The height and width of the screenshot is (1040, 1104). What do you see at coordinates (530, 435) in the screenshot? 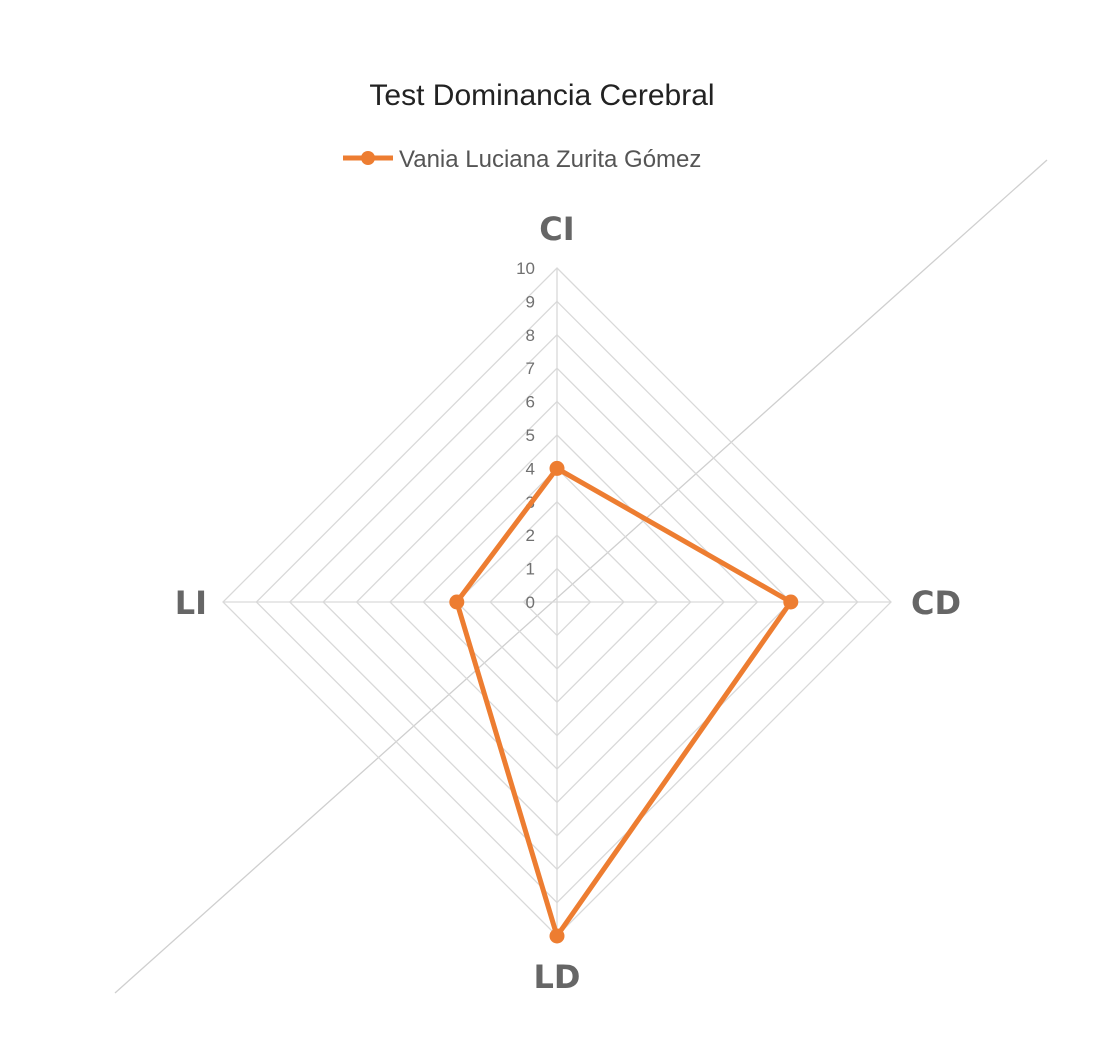
I see `tick-label-5: 5` at bounding box center [530, 435].